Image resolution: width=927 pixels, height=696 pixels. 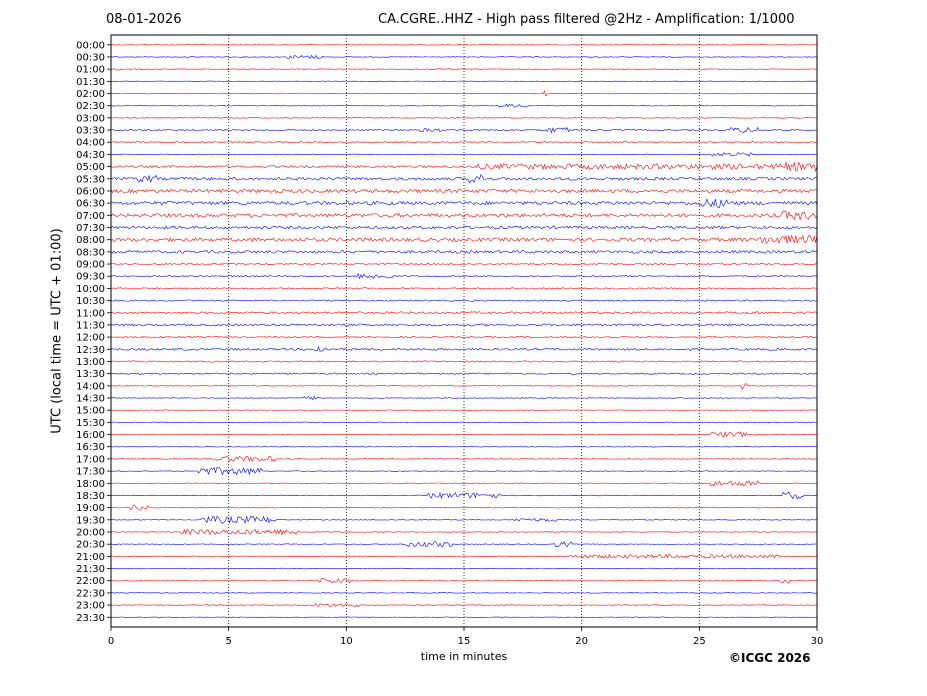 What do you see at coordinates (90, 606) in the screenshot?
I see `y-tick-label-2300: 23:00` at bounding box center [90, 606].